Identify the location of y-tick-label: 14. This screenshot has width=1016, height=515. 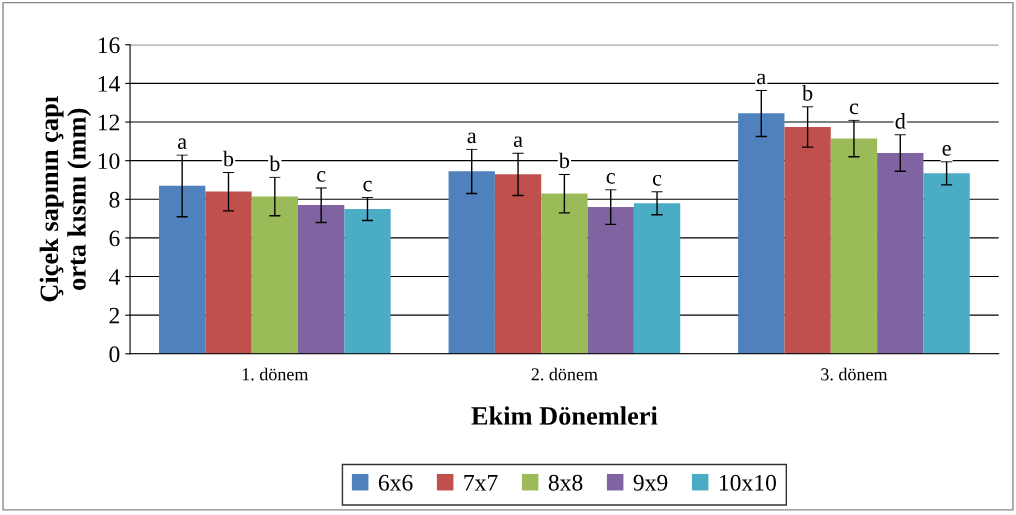
(109, 84).